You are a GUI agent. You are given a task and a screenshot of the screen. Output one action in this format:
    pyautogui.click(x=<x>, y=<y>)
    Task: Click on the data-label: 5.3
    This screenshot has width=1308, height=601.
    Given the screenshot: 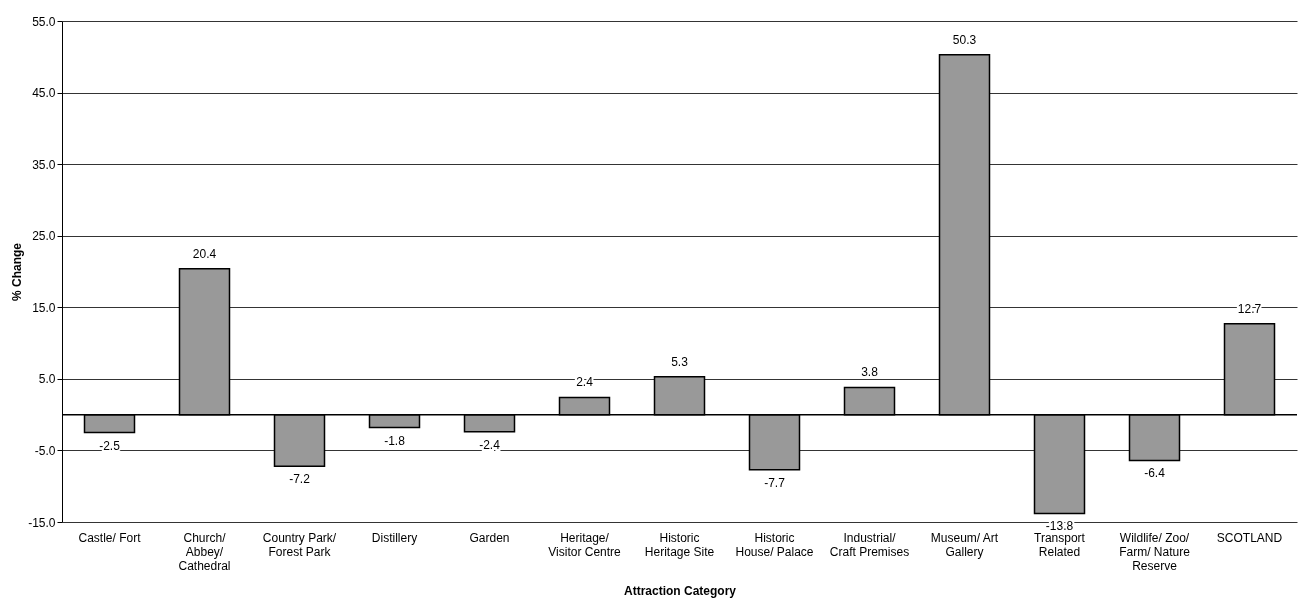 What is the action you would take?
    pyautogui.click(x=680, y=361)
    